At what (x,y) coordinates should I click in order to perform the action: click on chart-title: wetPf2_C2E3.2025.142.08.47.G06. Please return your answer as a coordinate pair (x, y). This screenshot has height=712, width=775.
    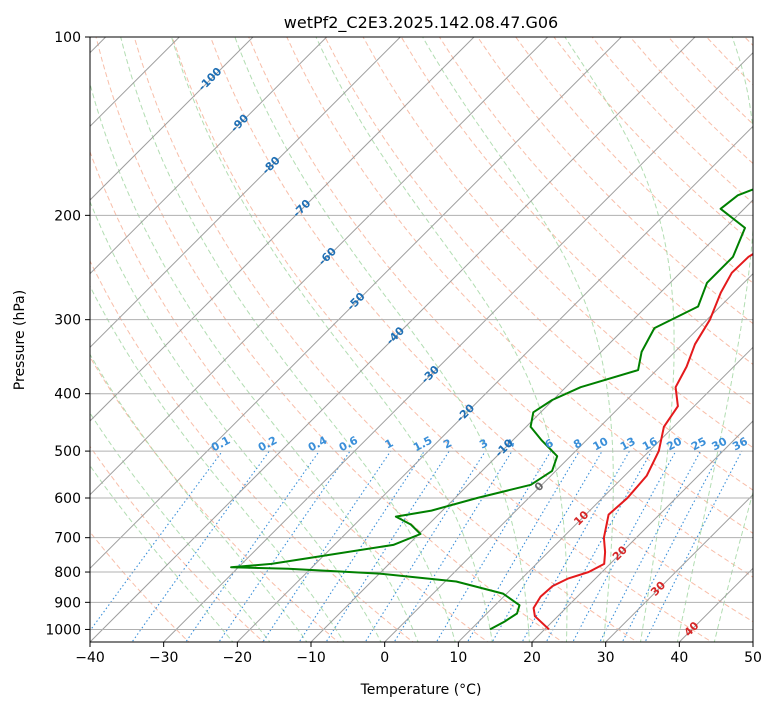
    Looking at the image, I should click on (421, 23).